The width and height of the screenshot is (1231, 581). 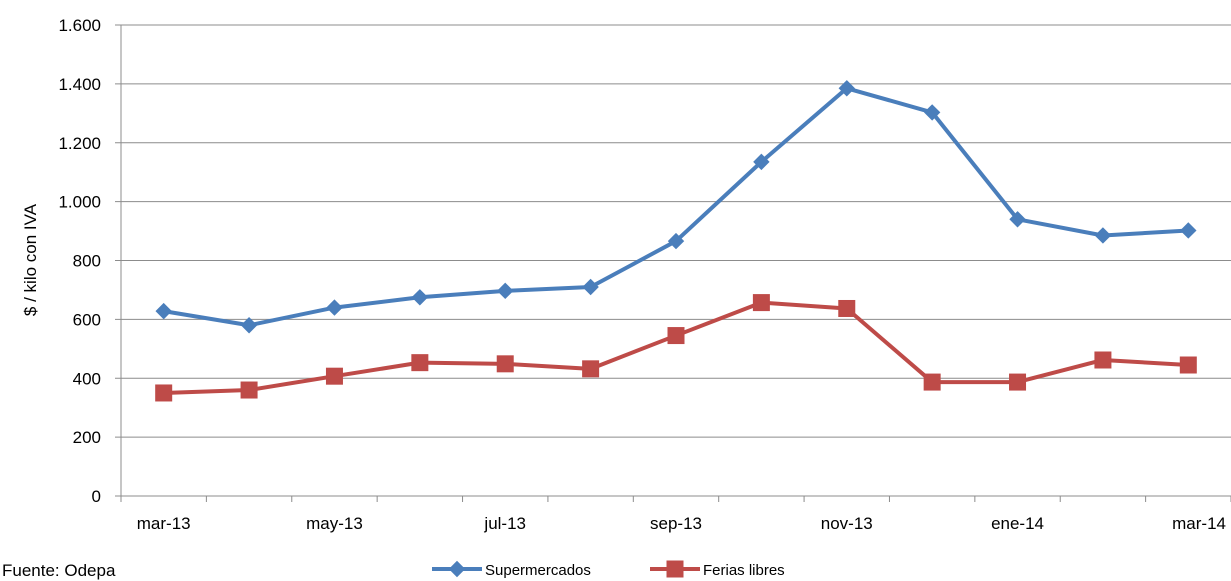 I want to click on x-tick-label: jul-13, so click(x=504, y=523).